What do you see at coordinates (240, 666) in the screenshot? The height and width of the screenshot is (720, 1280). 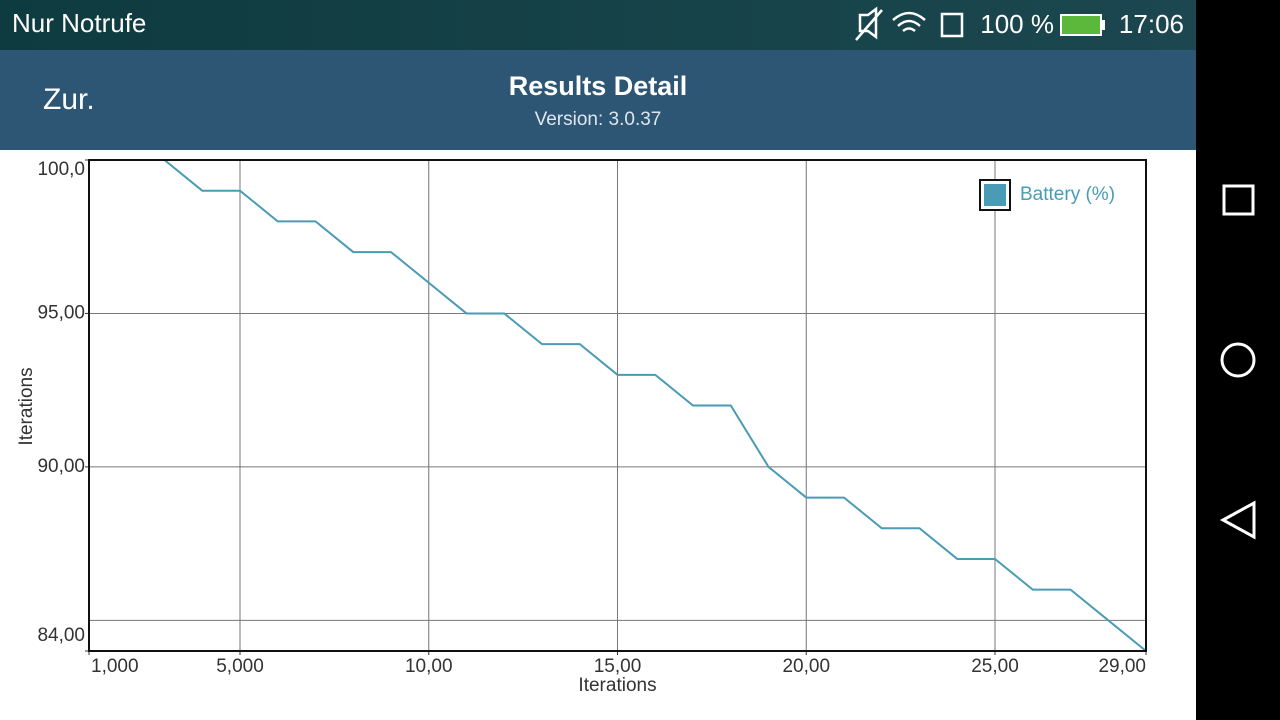 I see `x-tick-label: 5,000` at bounding box center [240, 666].